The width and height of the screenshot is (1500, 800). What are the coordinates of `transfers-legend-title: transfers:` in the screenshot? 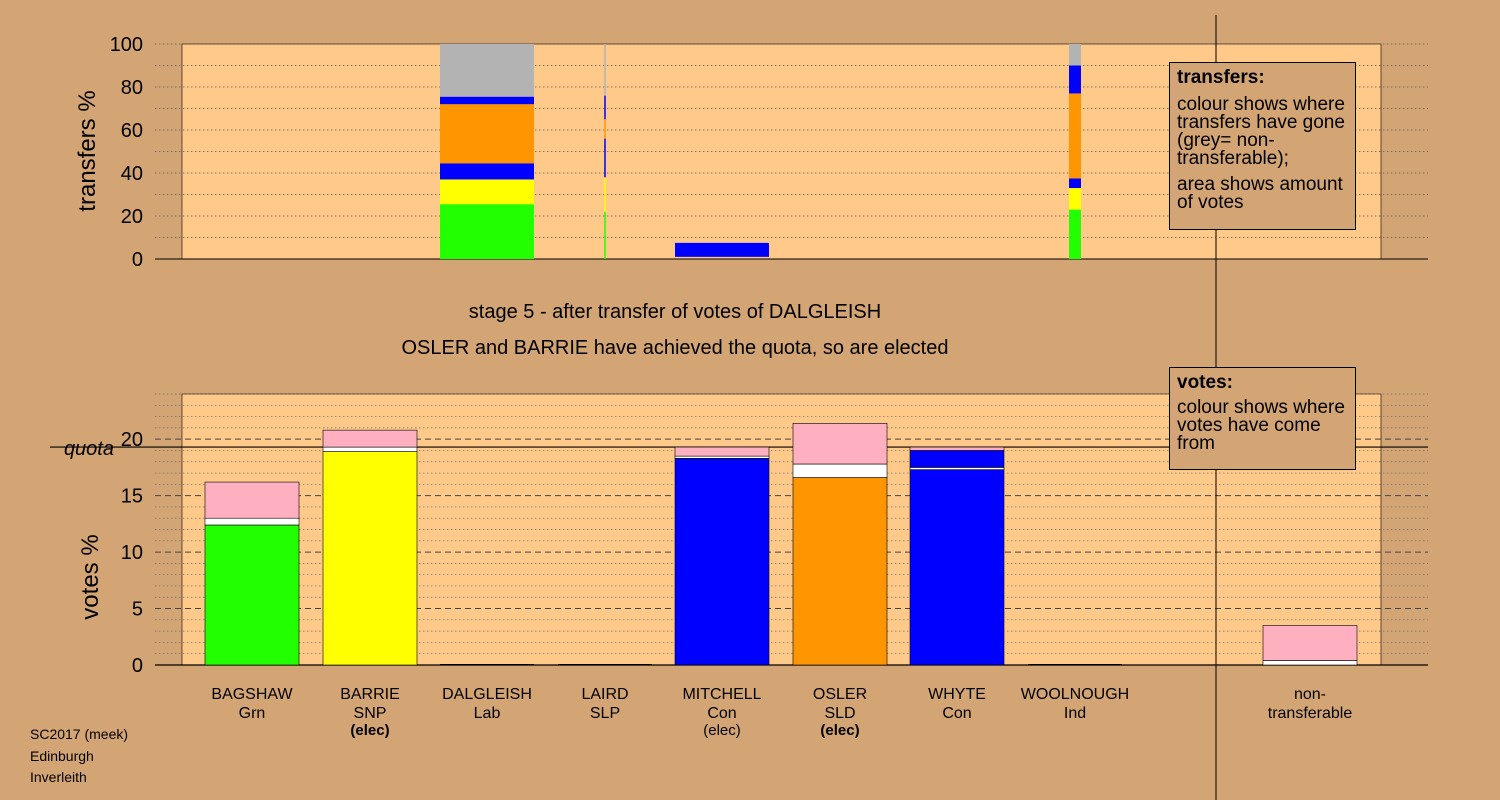 It's located at (1221, 77).